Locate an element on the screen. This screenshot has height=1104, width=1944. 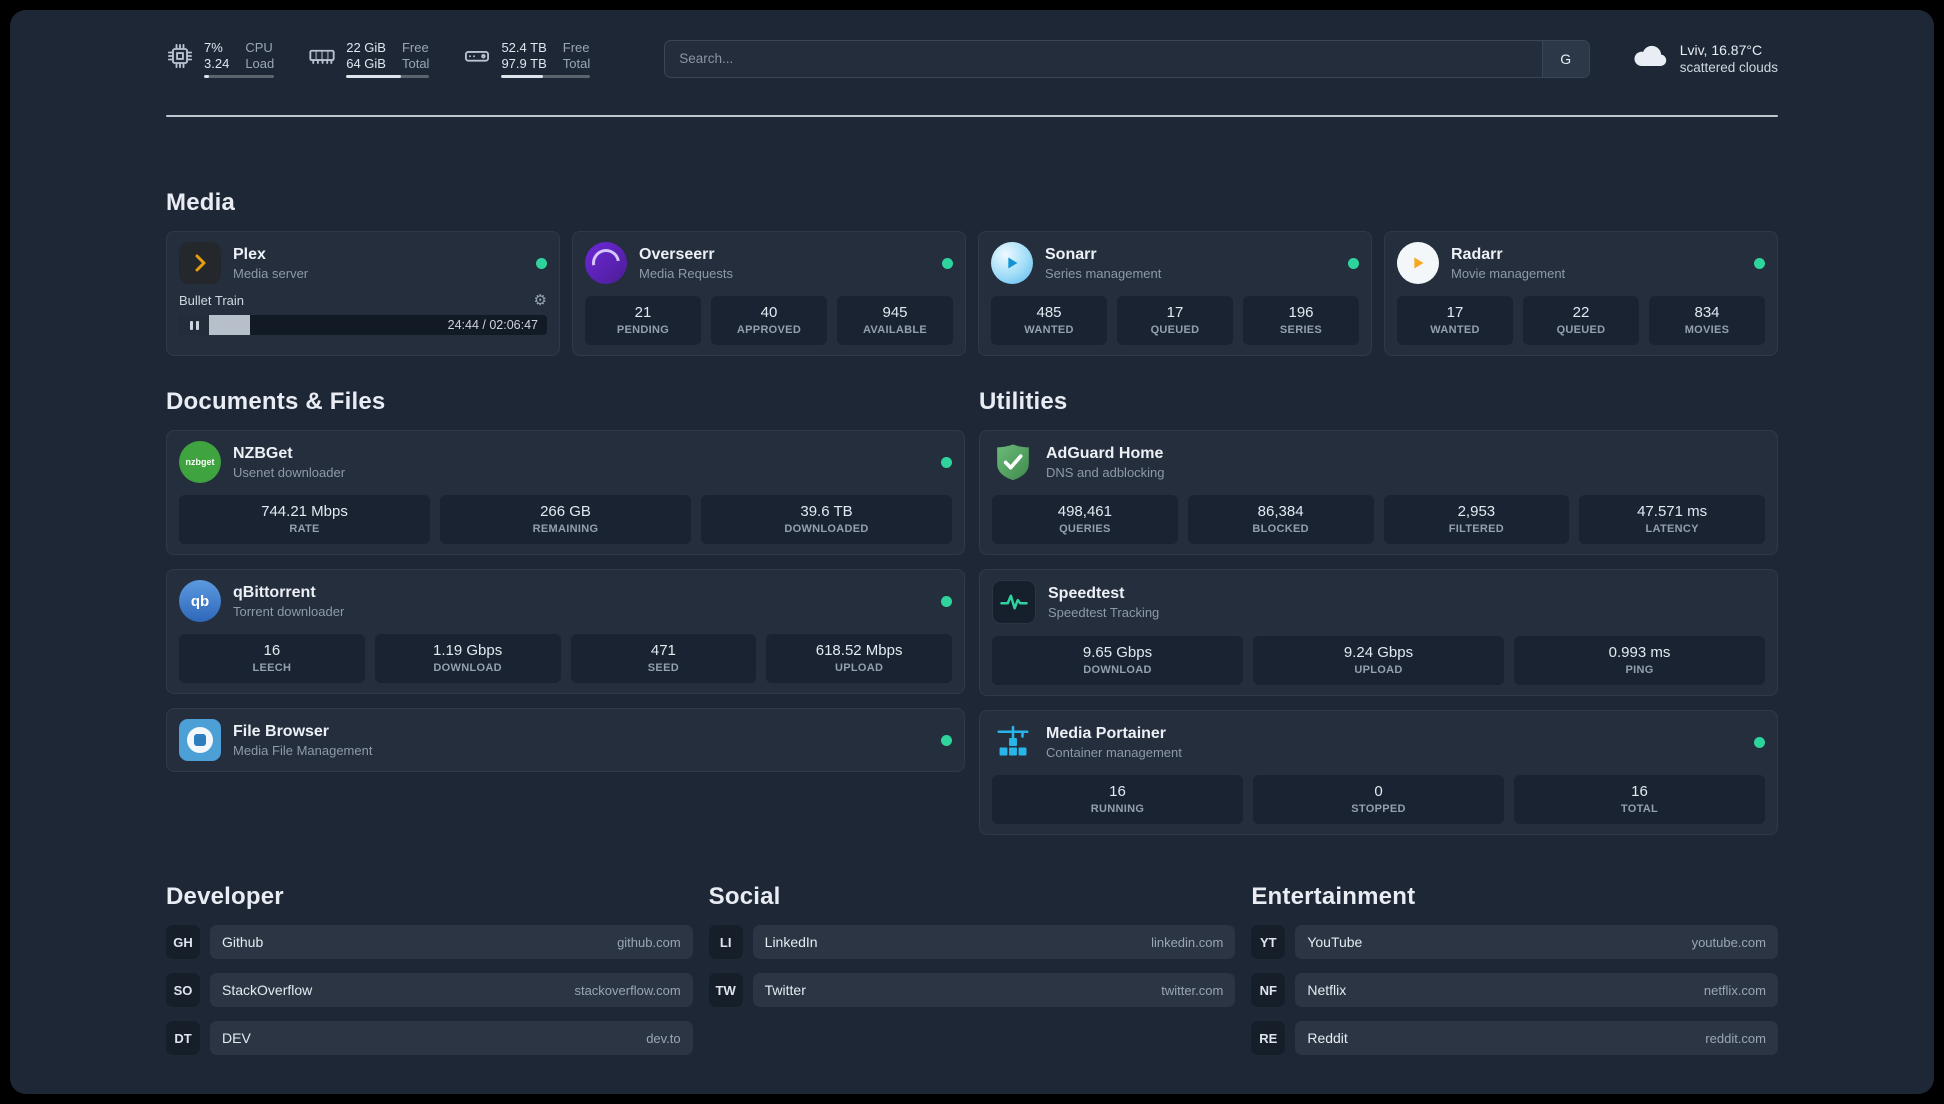
bookmark-abbr: YT is located at coordinates (1268, 942).